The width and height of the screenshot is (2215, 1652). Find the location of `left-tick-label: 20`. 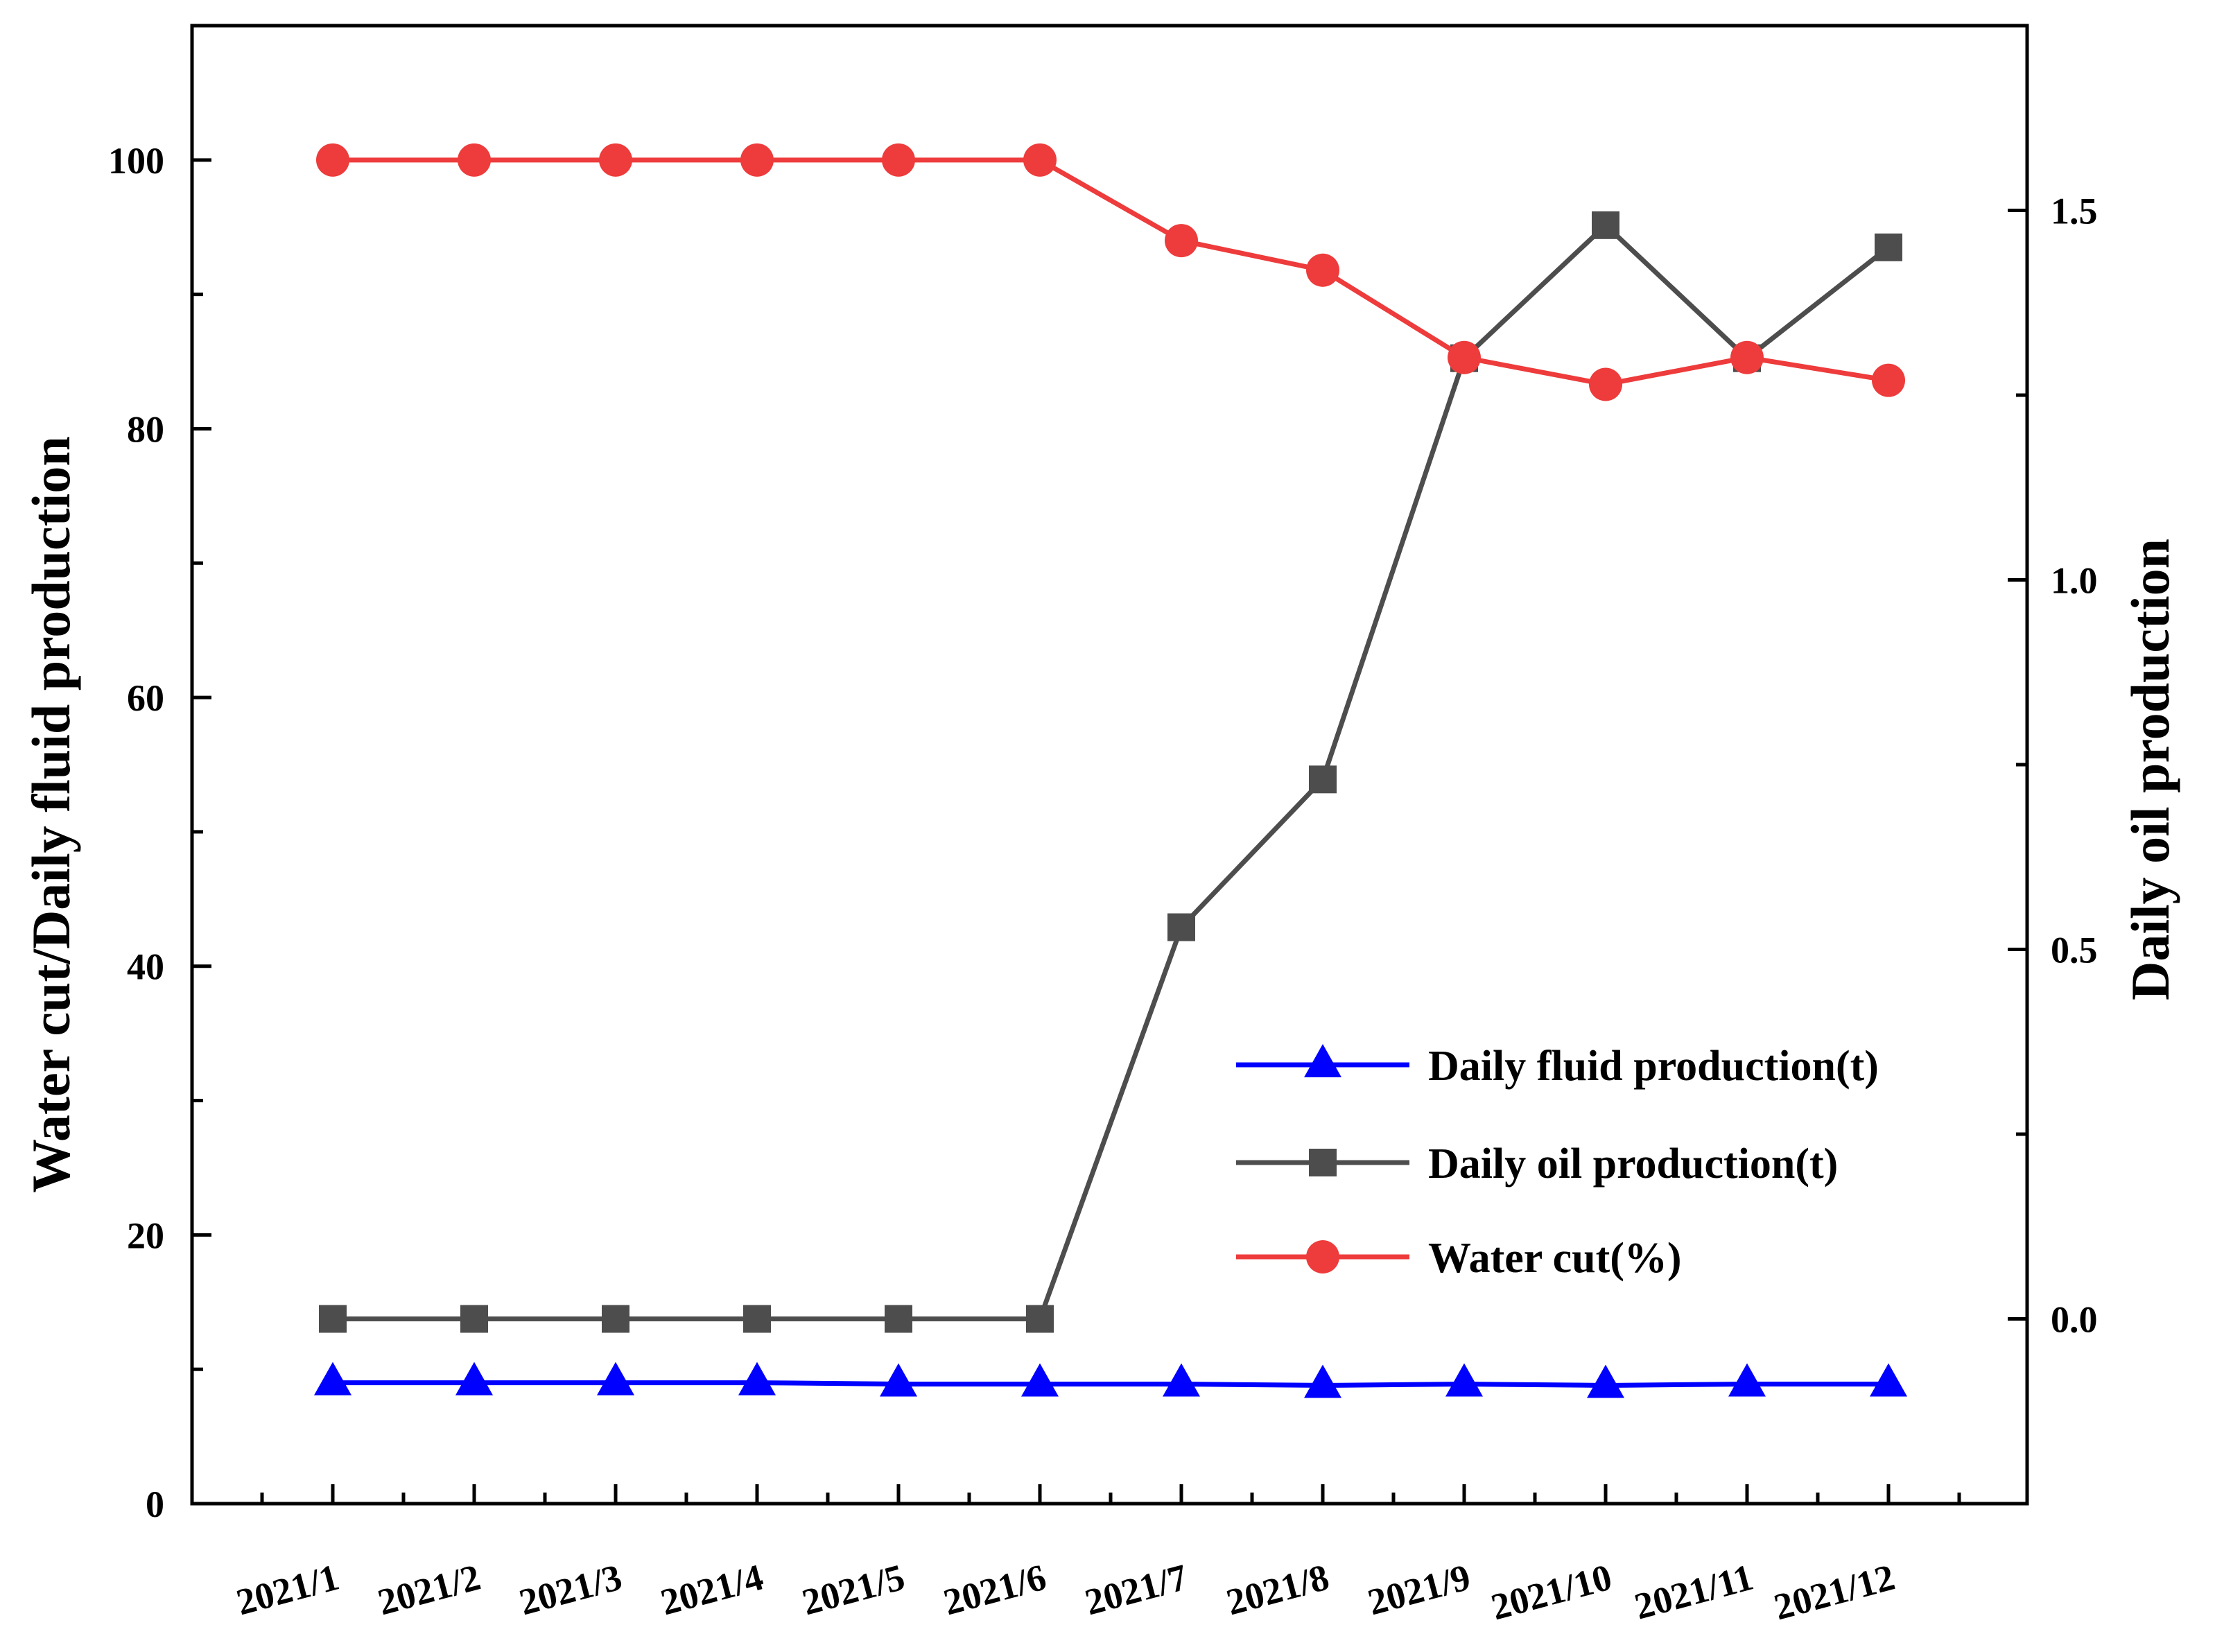

left-tick-label: 20 is located at coordinates (145, 1235).